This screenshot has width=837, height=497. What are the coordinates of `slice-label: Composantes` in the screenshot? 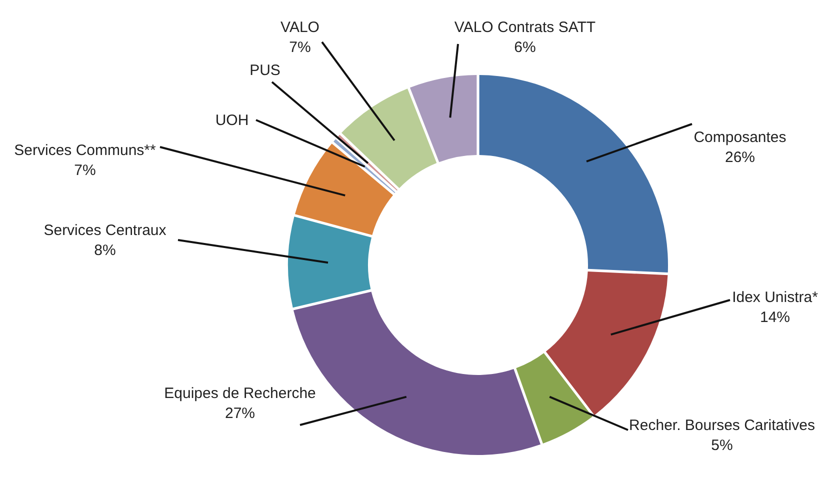 It's located at (740, 137).